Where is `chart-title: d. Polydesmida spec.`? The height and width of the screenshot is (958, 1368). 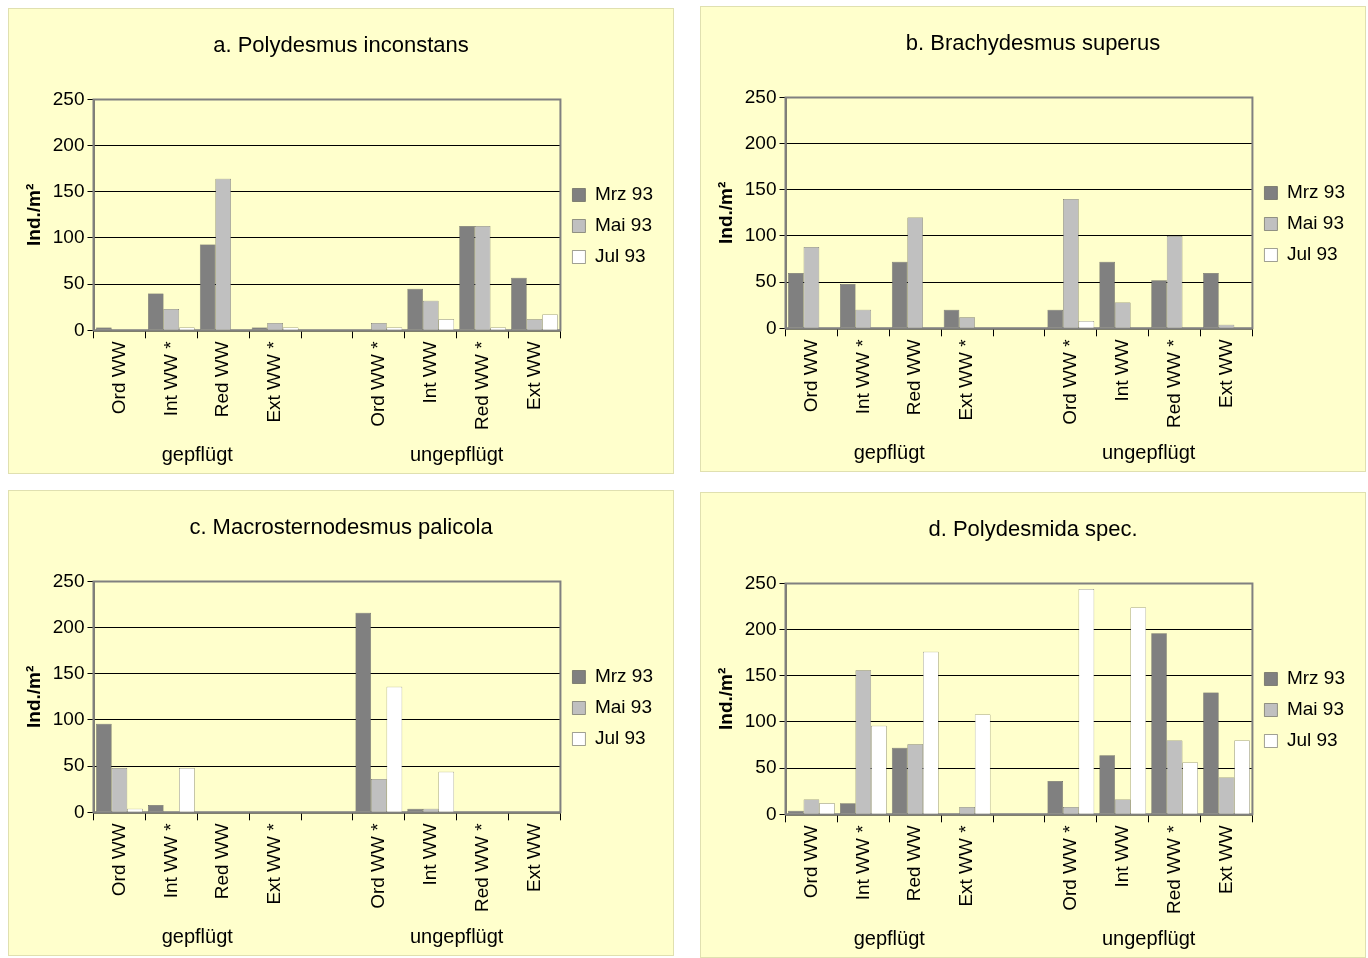
chart-title: d. Polydesmida spec. is located at coordinates (1033, 529).